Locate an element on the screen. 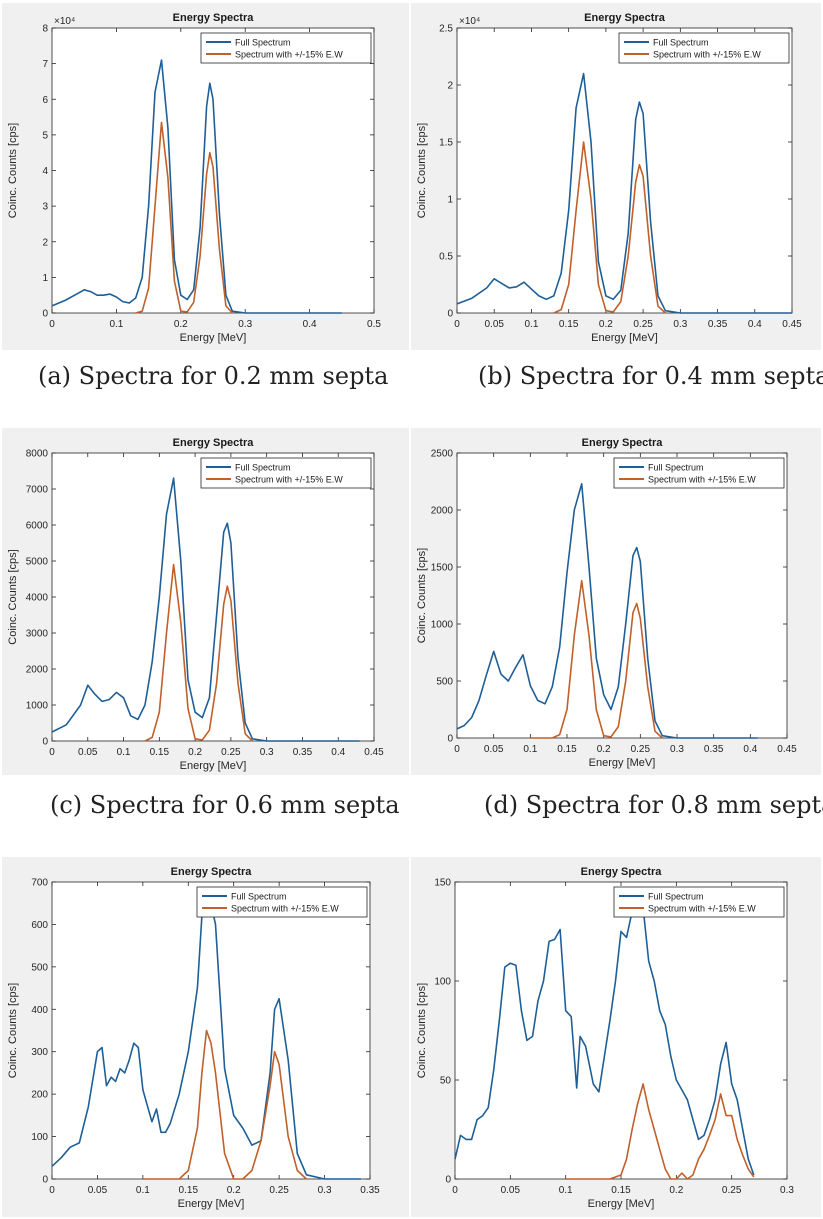 The height and width of the screenshot is (1219, 823). y-tick-label: 3 is located at coordinates (45, 207).